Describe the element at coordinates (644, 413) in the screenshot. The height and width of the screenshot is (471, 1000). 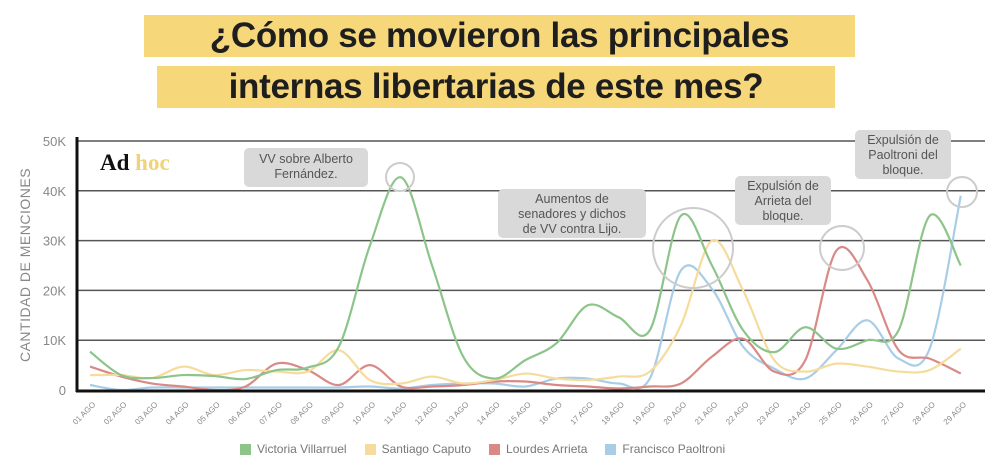
I see `x-tick-label: 19 AGO` at that location.